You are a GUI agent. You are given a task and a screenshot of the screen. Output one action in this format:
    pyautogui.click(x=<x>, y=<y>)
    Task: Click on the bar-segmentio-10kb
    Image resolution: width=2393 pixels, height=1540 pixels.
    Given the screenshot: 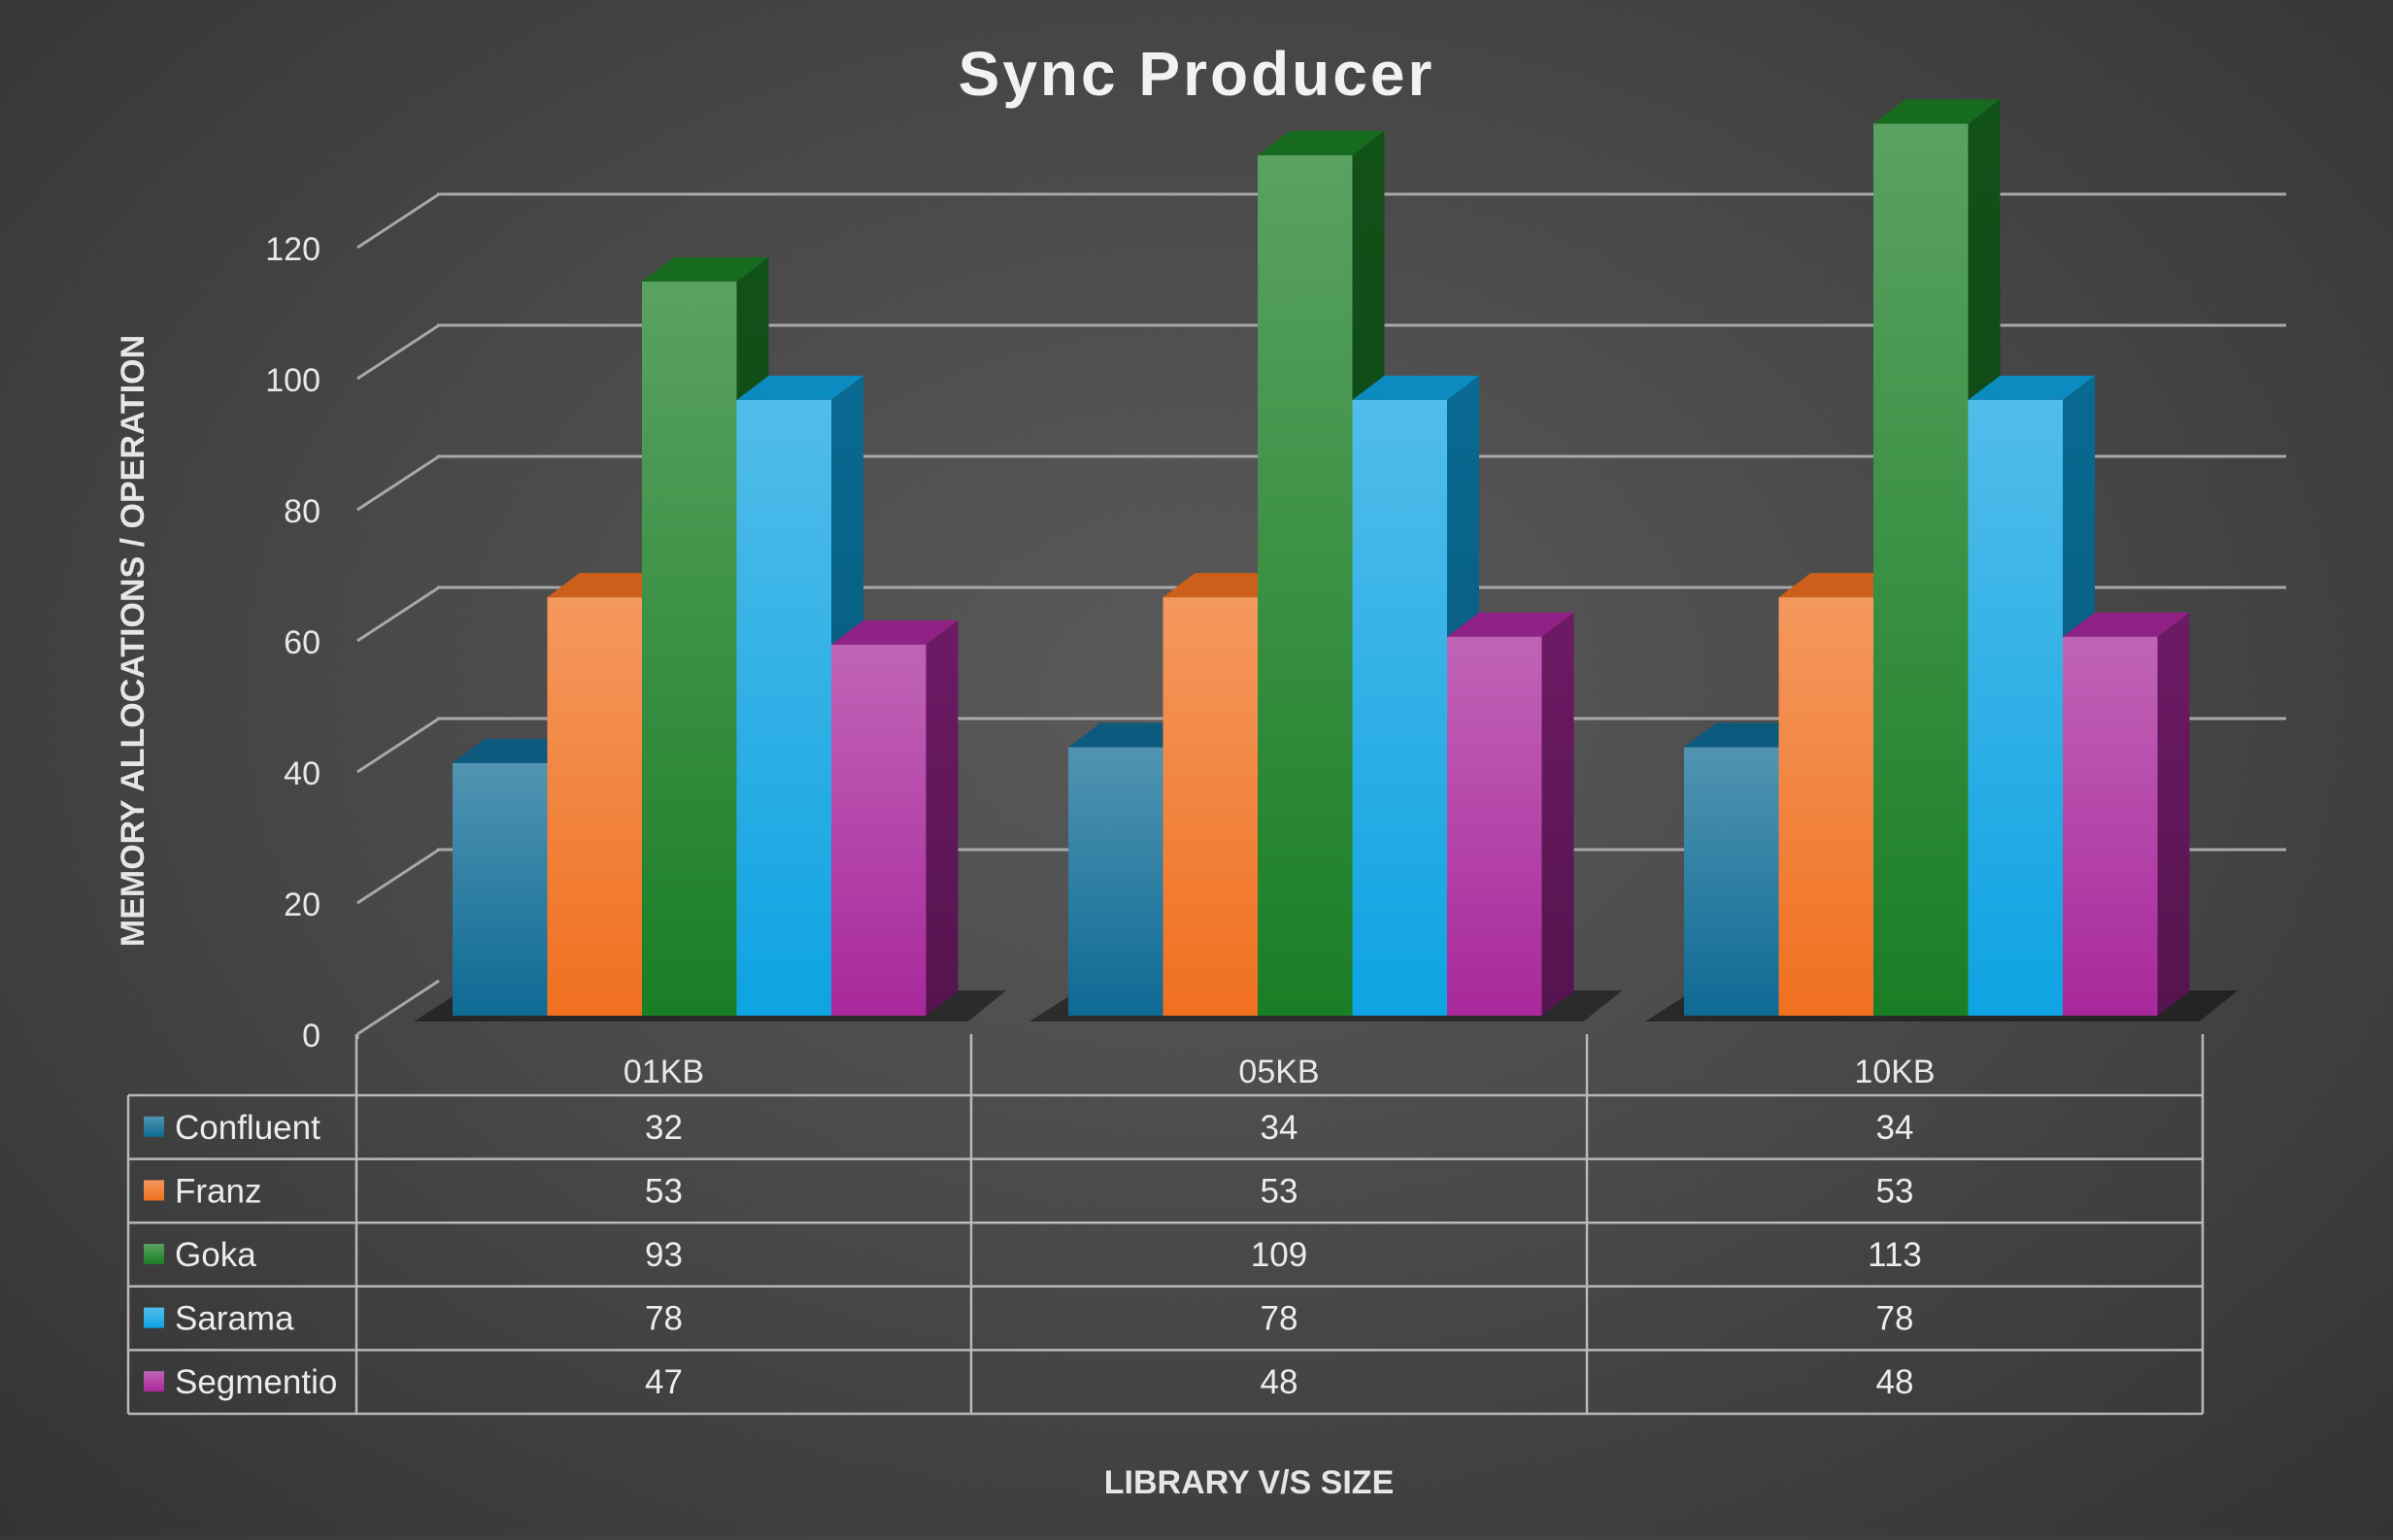 What is the action you would take?
    pyautogui.click(x=2126, y=814)
    